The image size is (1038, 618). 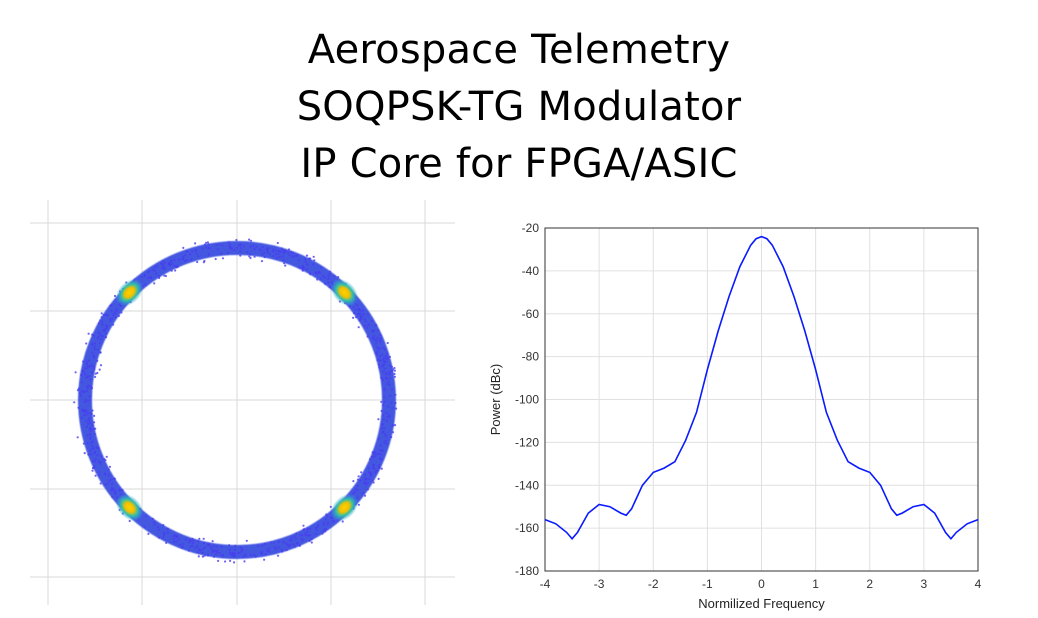 What do you see at coordinates (978, 584) in the screenshot?
I see `x-tick-label: 4` at bounding box center [978, 584].